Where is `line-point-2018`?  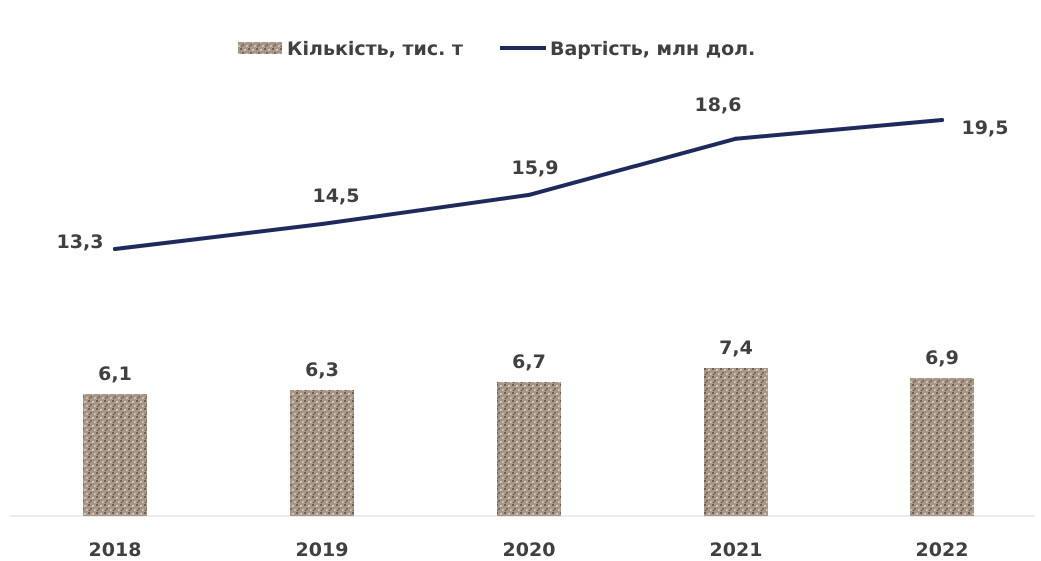
line-point-2018 is located at coordinates (115, 249).